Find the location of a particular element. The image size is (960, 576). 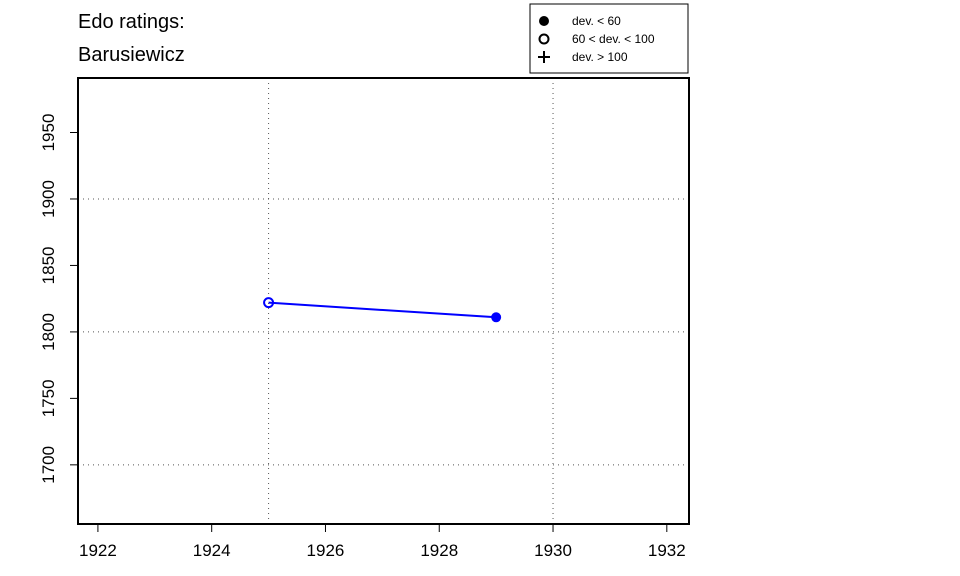

x-tick-label: 1922 is located at coordinates (98, 550).